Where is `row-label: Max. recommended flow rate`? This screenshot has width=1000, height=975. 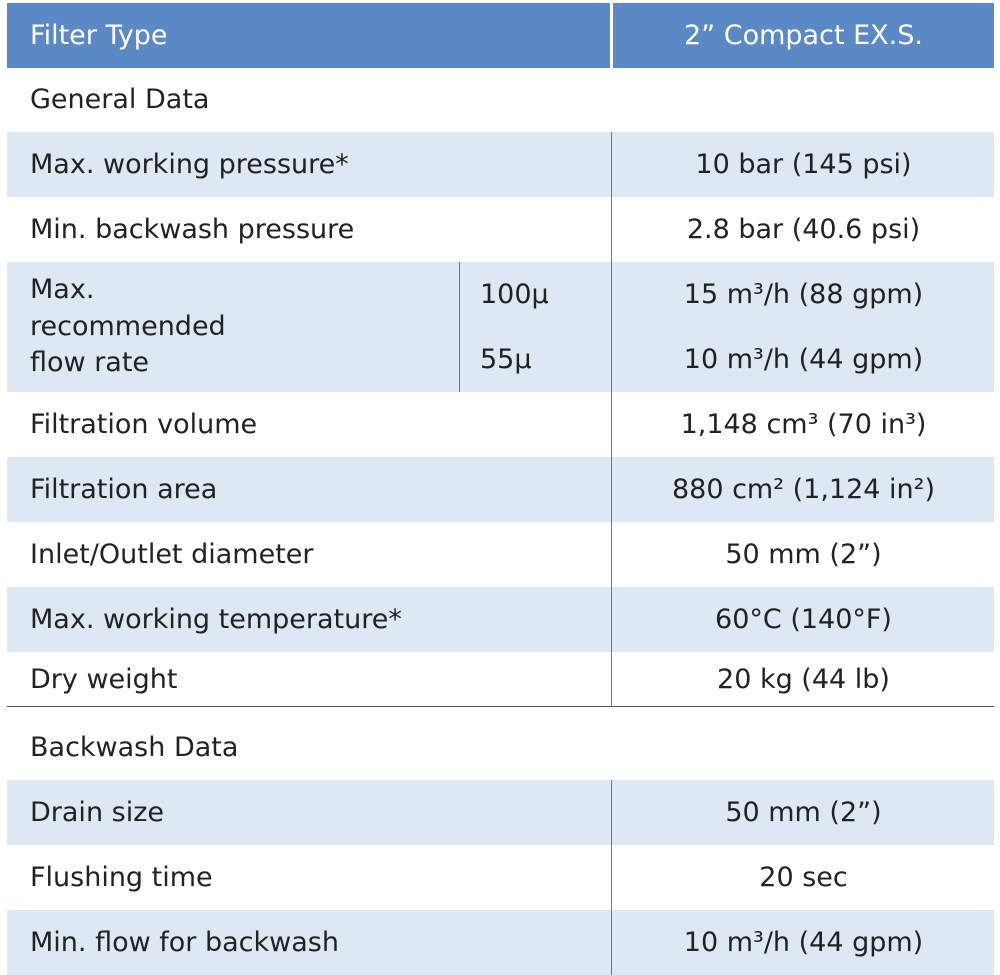
row-label: Max. recommended flow rate is located at coordinates (128, 326).